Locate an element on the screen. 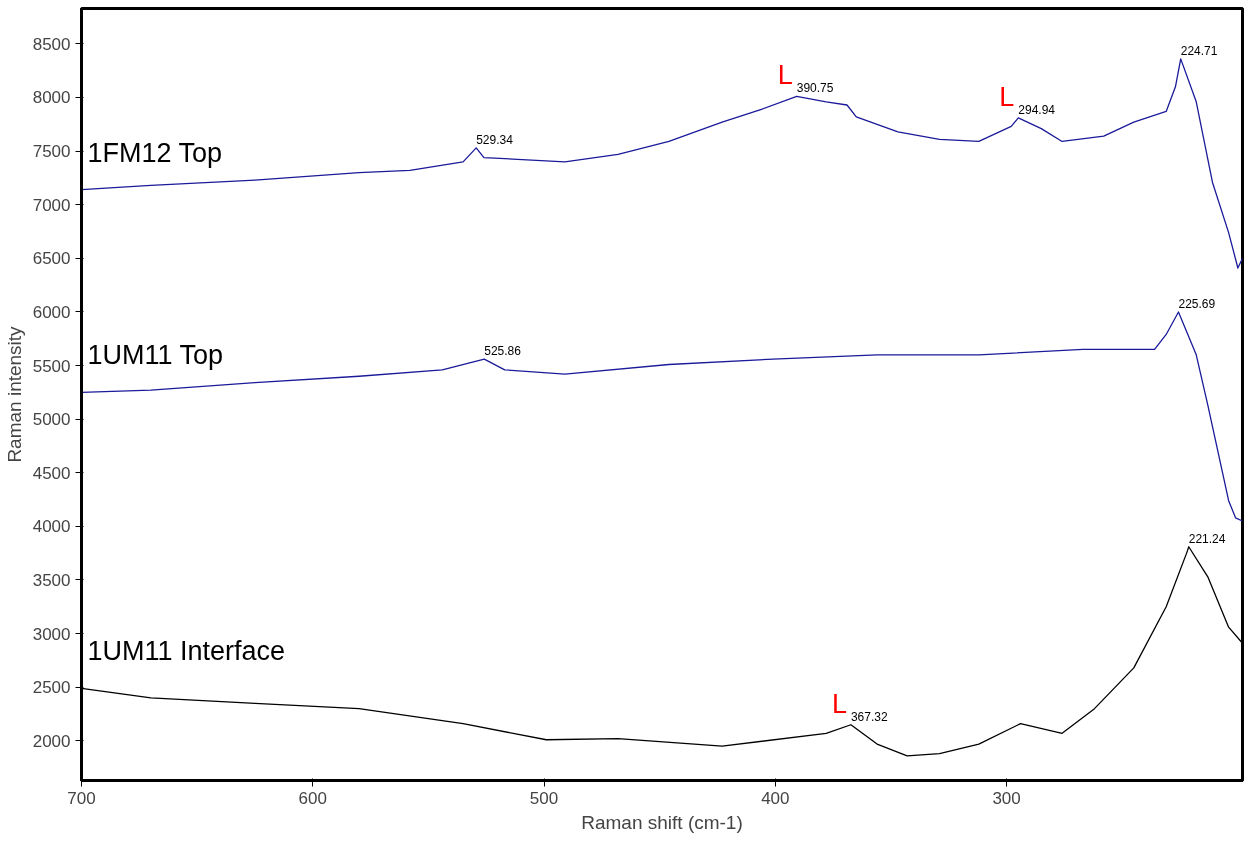 The height and width of the screenshot is (841, 1257). x-axis-title: Raman shift (cm-1) is located at coordinates (662, 822).